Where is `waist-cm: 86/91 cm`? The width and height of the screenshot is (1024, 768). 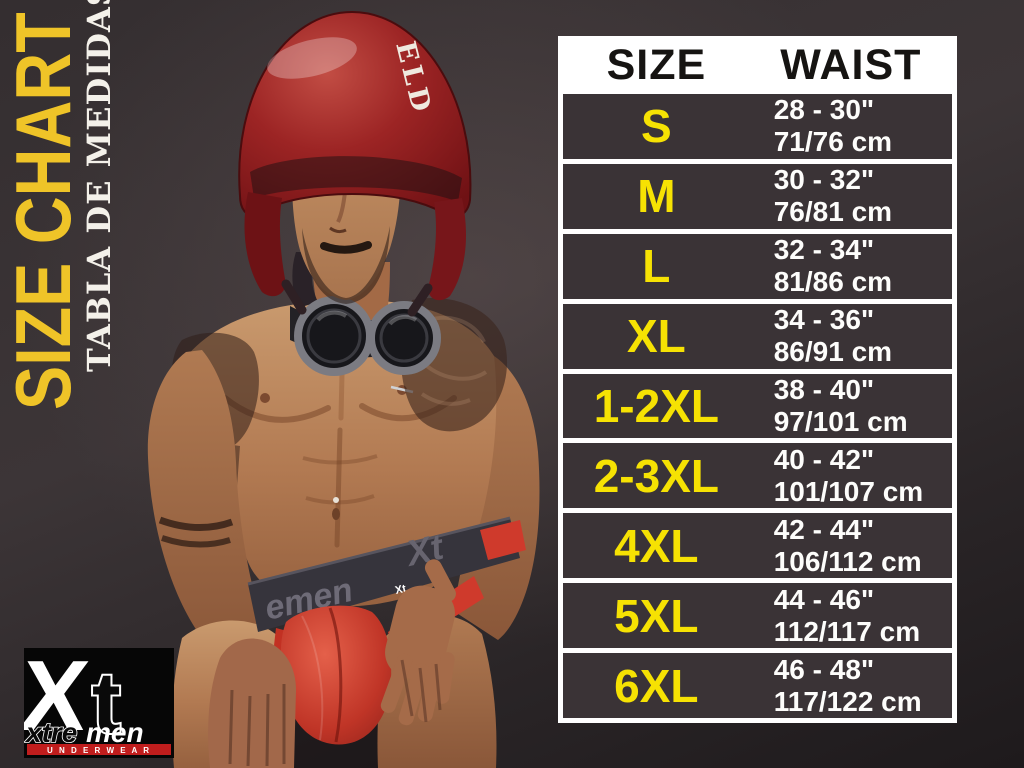 waist-cm: 86/91 cm is located at coordinates (833, 352).